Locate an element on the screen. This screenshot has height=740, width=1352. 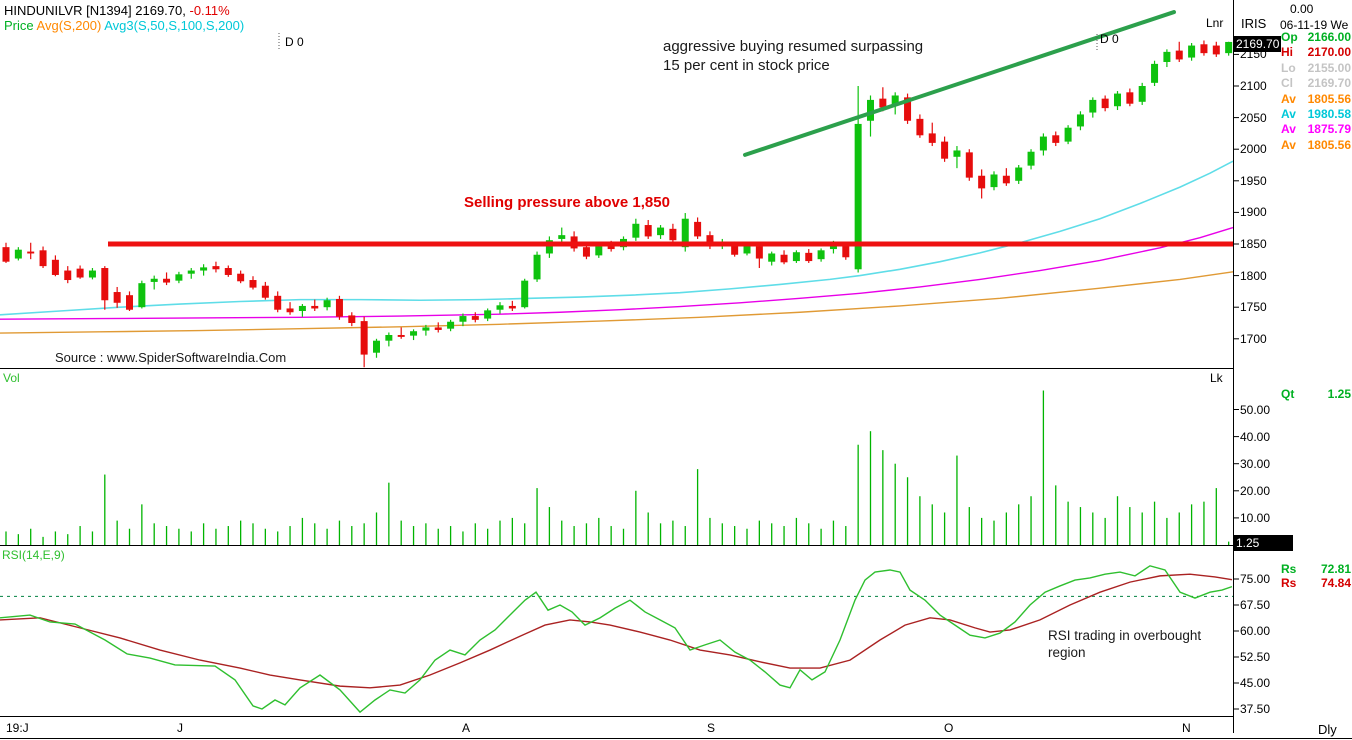
symbol-title: HINDUNILVR [N1394] is located at coordinates (68, 10).